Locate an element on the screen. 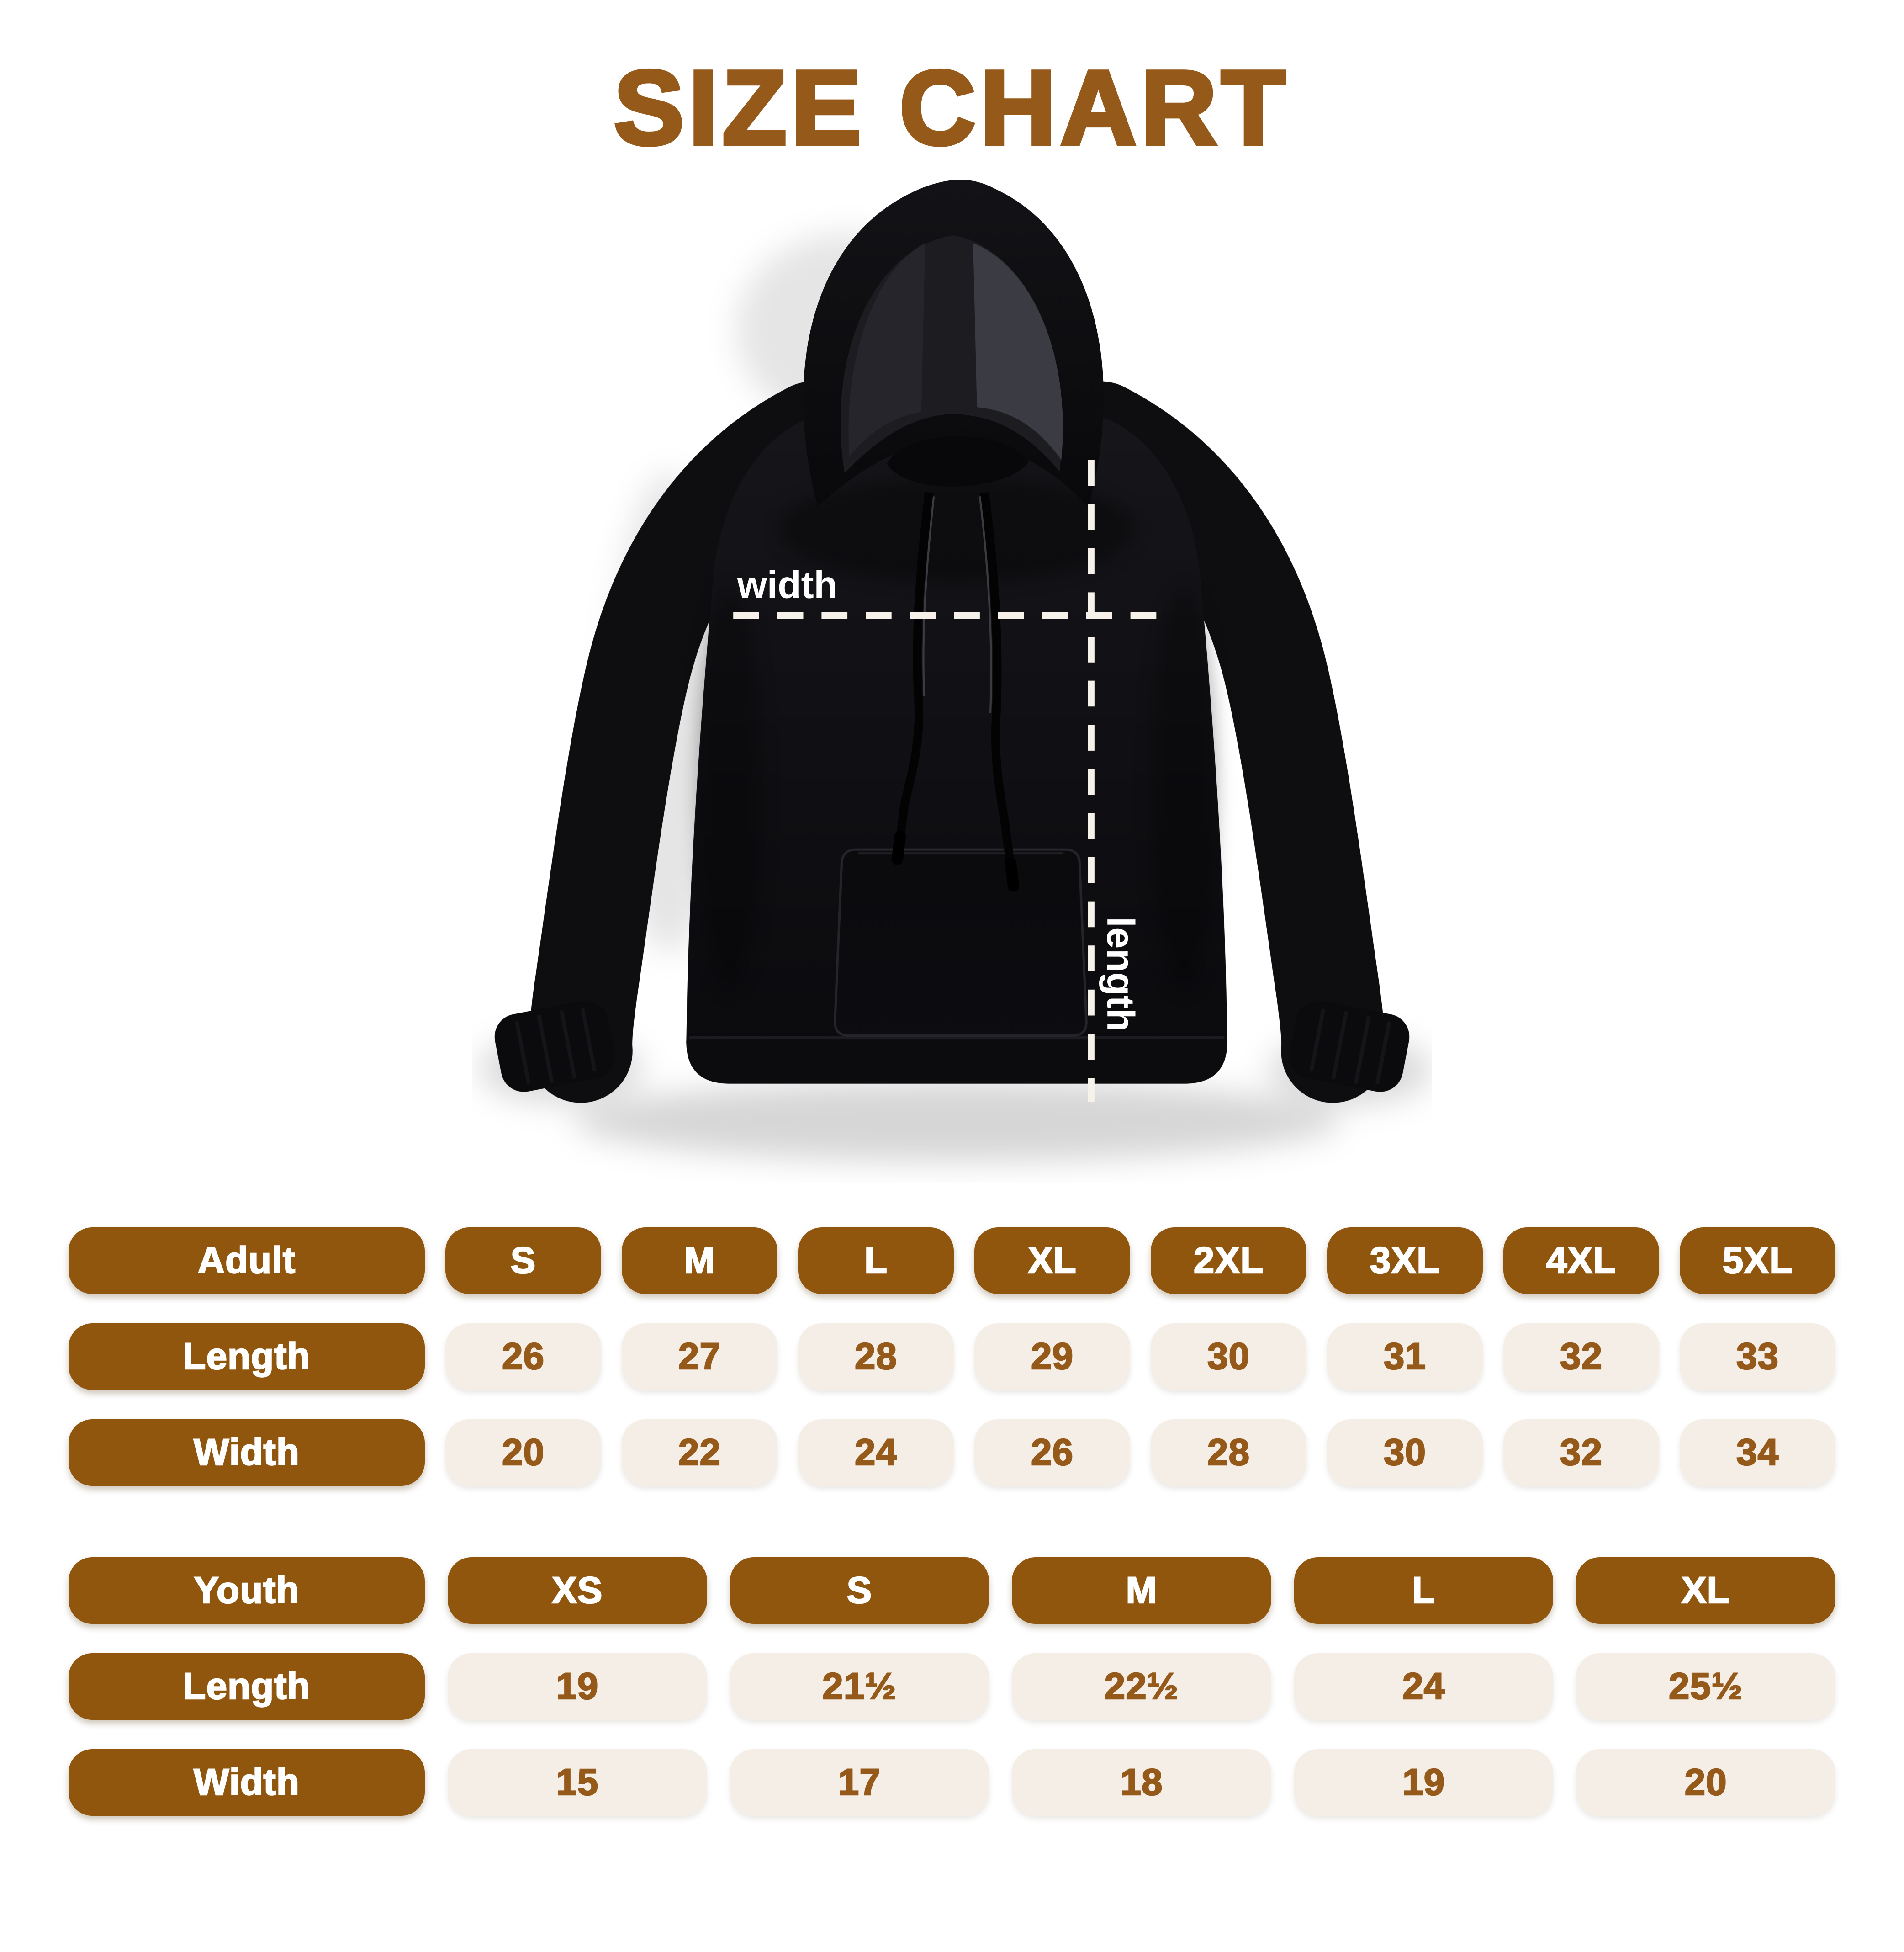 The height and width of the screenshot is (1952, 1904). youth-size-header-m: M is located at coordinates (1141, 1590).